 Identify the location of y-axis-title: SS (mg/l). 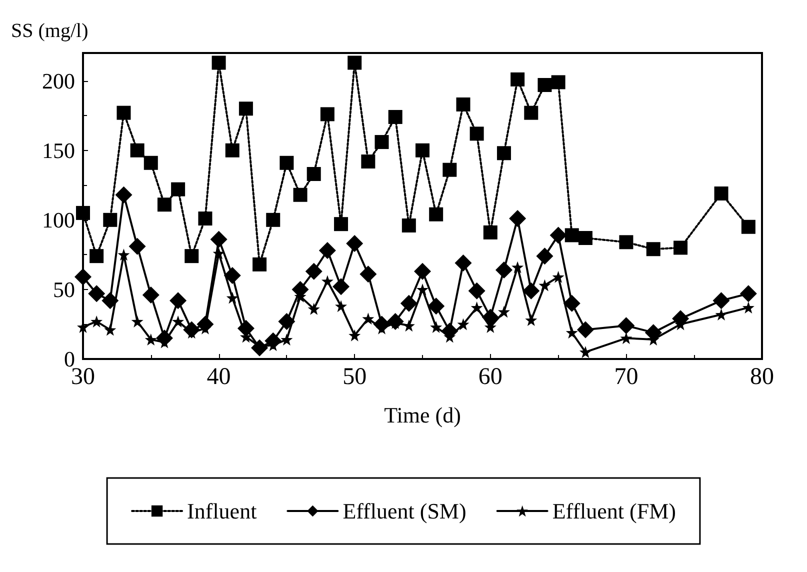
(49, 31).